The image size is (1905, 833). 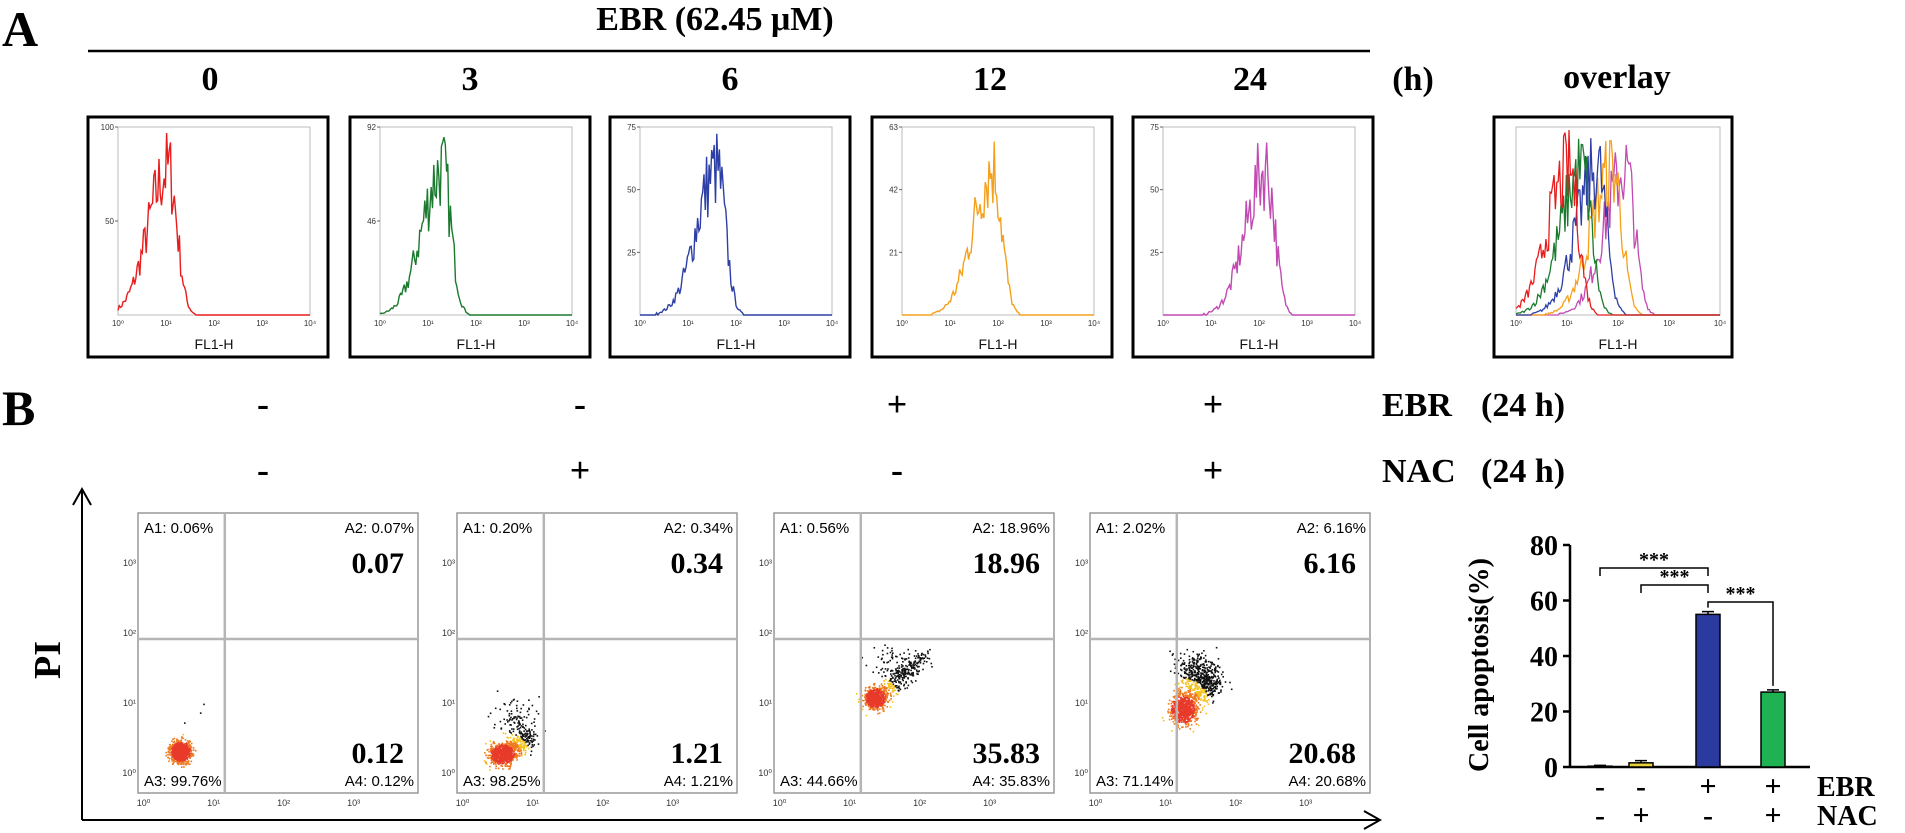 What do you see at coordinates (1479, 665) in the screenshot?
I see `bar-chart-ylabel: Cell apoptosis(%)` at bounding box center [1479, 665].